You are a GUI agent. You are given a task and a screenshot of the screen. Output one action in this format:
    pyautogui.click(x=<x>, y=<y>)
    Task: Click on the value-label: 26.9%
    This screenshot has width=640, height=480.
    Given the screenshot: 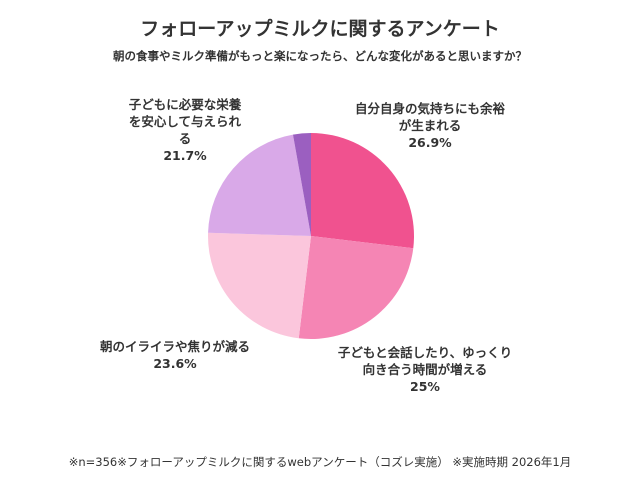 What is the action you would take?
    pyautogui.click(x=430, y=142)
    